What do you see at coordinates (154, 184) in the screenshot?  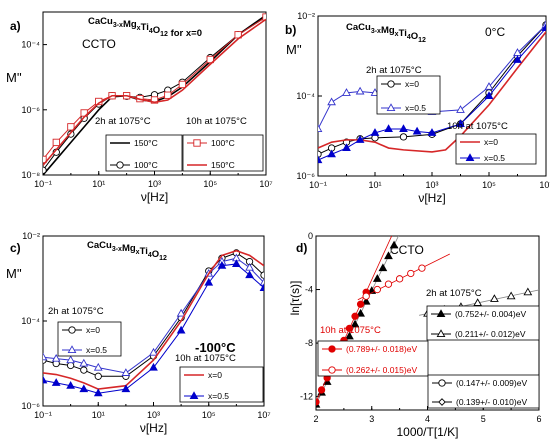 I see `x-tick-label: 10³` at bounding box center [154, 184].